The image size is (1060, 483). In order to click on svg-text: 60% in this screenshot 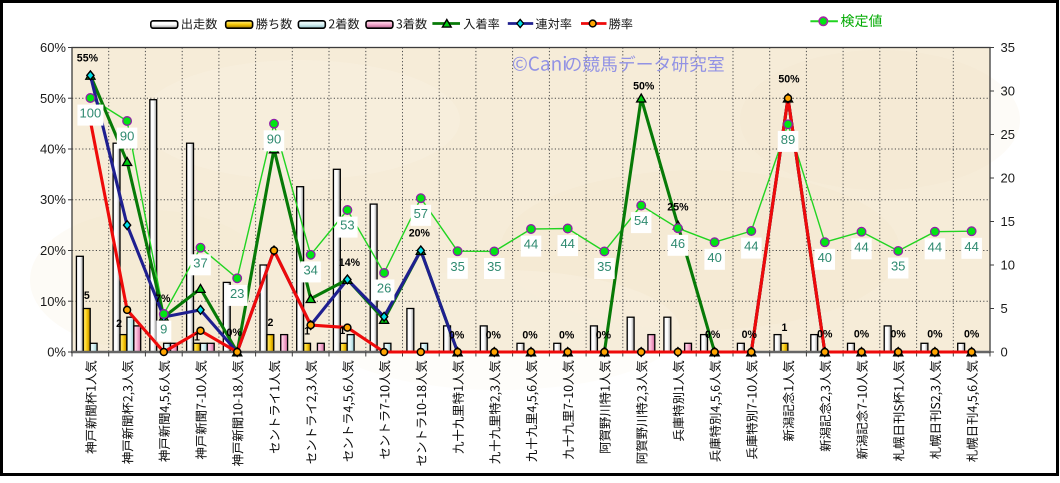, I will do `click(53, 47)`.